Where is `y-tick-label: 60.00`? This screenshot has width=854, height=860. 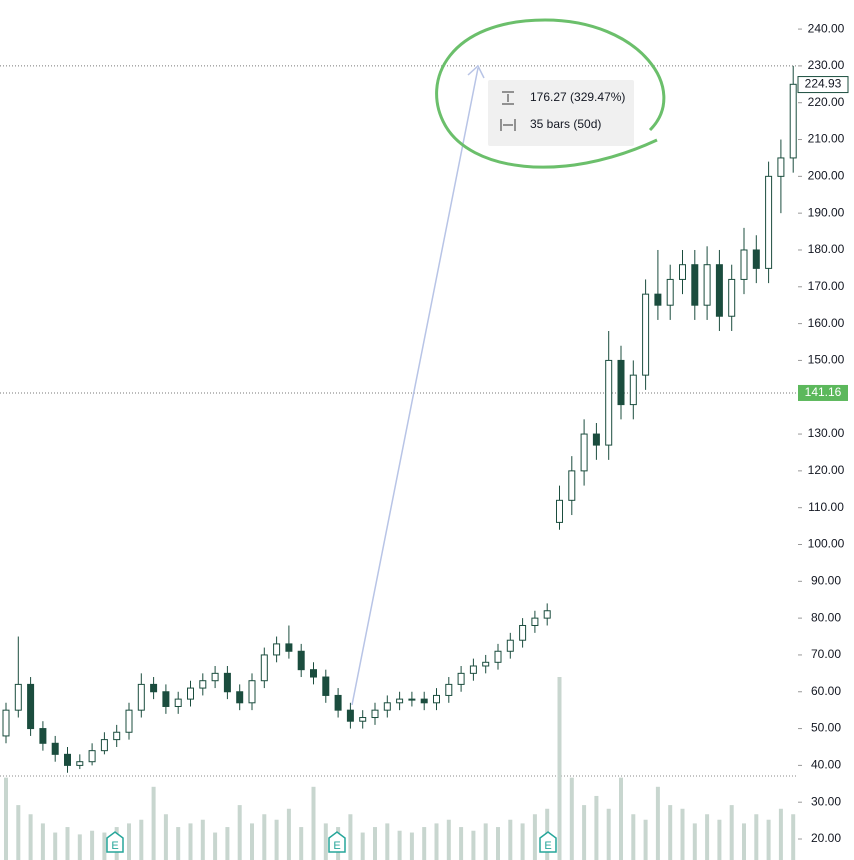
y-tick-label: 60.00 is located at coordinates (826, 691).